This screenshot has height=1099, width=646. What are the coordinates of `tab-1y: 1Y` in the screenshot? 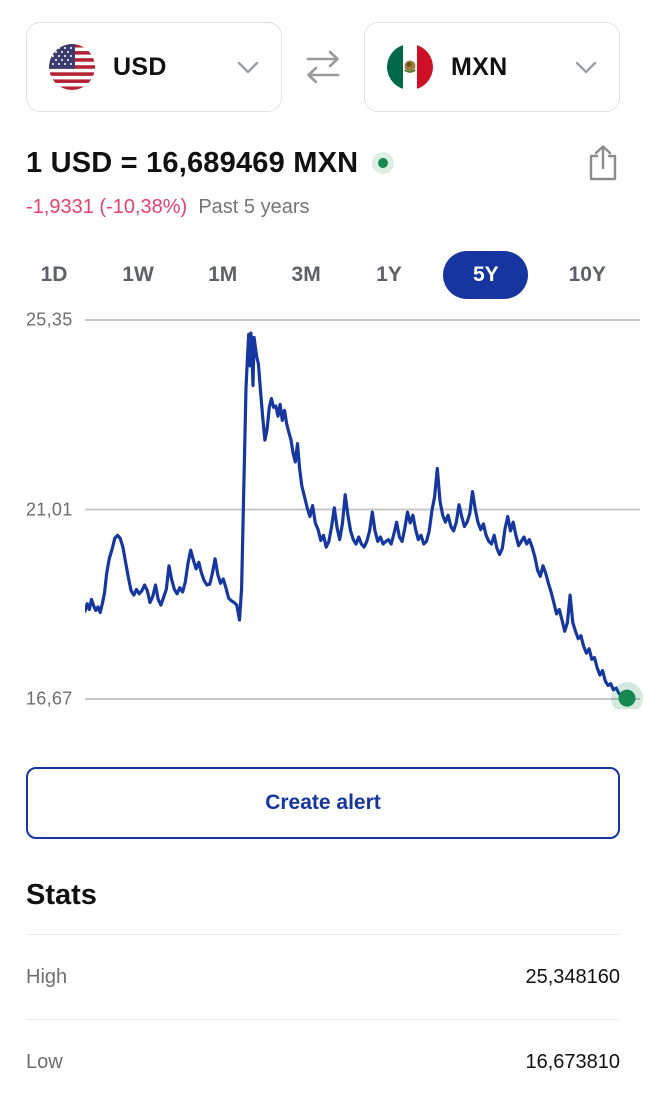 It's located at (389, 274).